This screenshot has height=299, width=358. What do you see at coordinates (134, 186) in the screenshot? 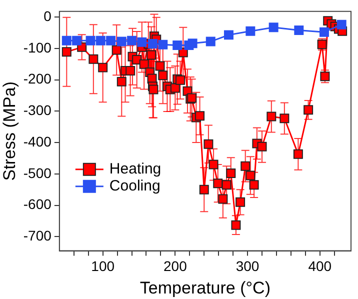
I see `legend-label: Cooling` at bounding box center [134, 186].